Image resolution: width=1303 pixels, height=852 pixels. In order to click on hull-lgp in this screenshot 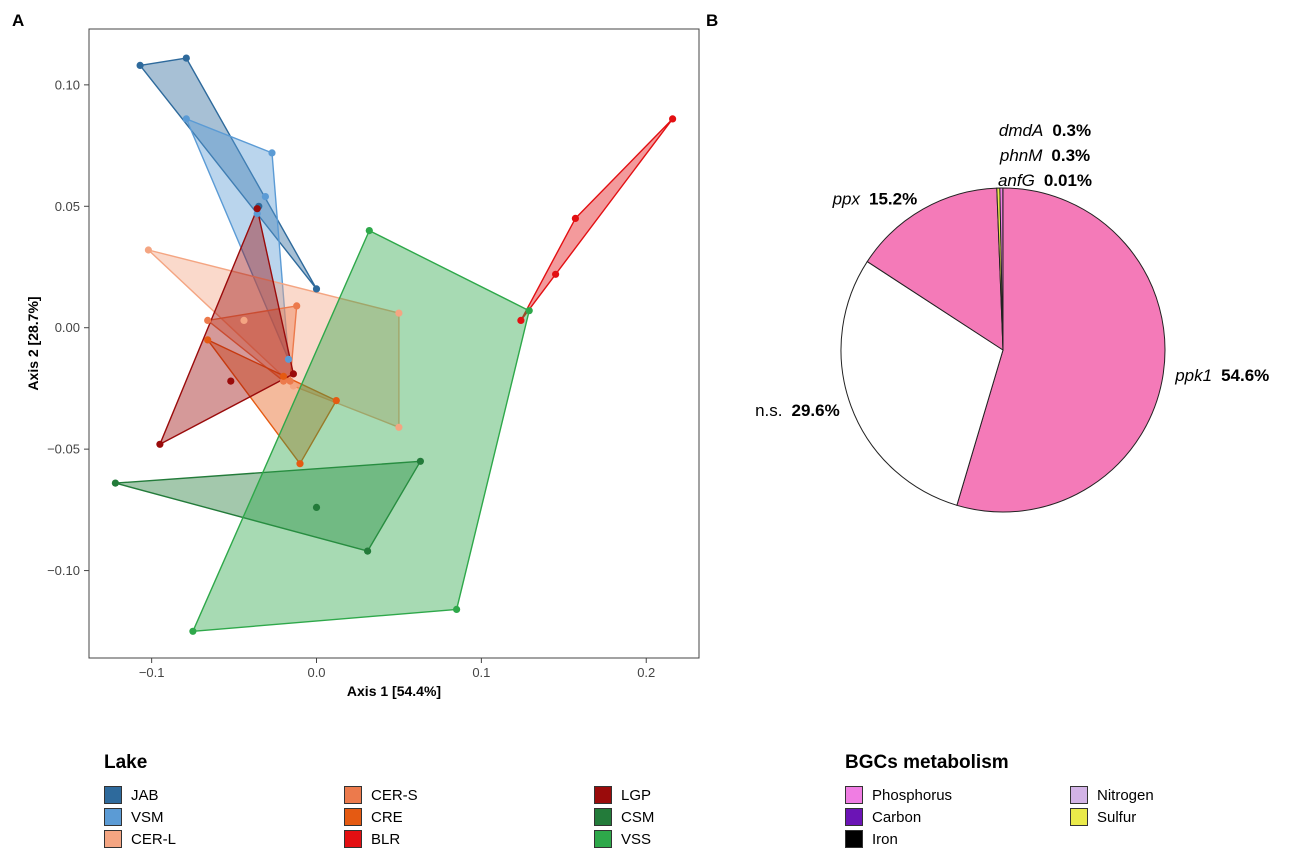, I will do `click(227, 326)`.